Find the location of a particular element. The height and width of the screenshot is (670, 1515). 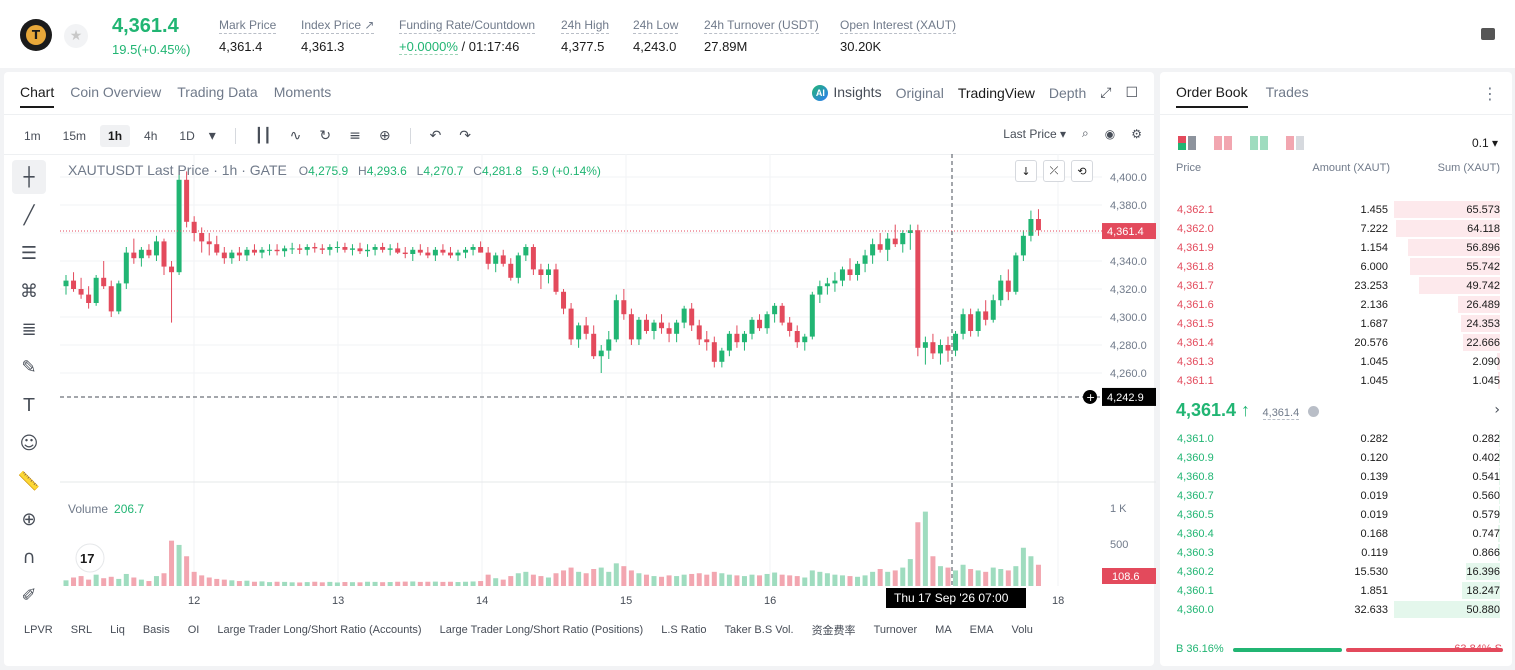

indicator-item: Liq is located at coordinates (117, 630).